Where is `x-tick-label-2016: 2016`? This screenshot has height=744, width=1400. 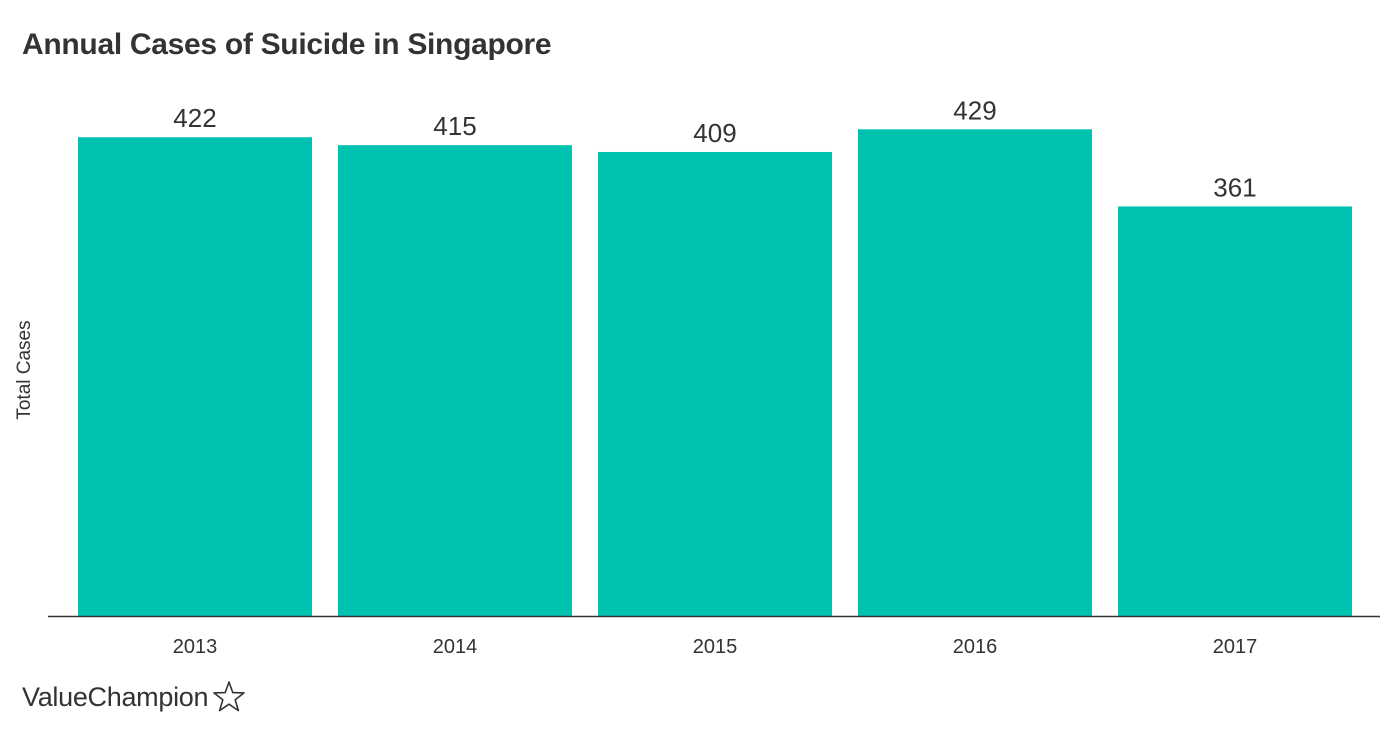 x-tick-label-2016: 2016 is located at coordinates (975, 647).